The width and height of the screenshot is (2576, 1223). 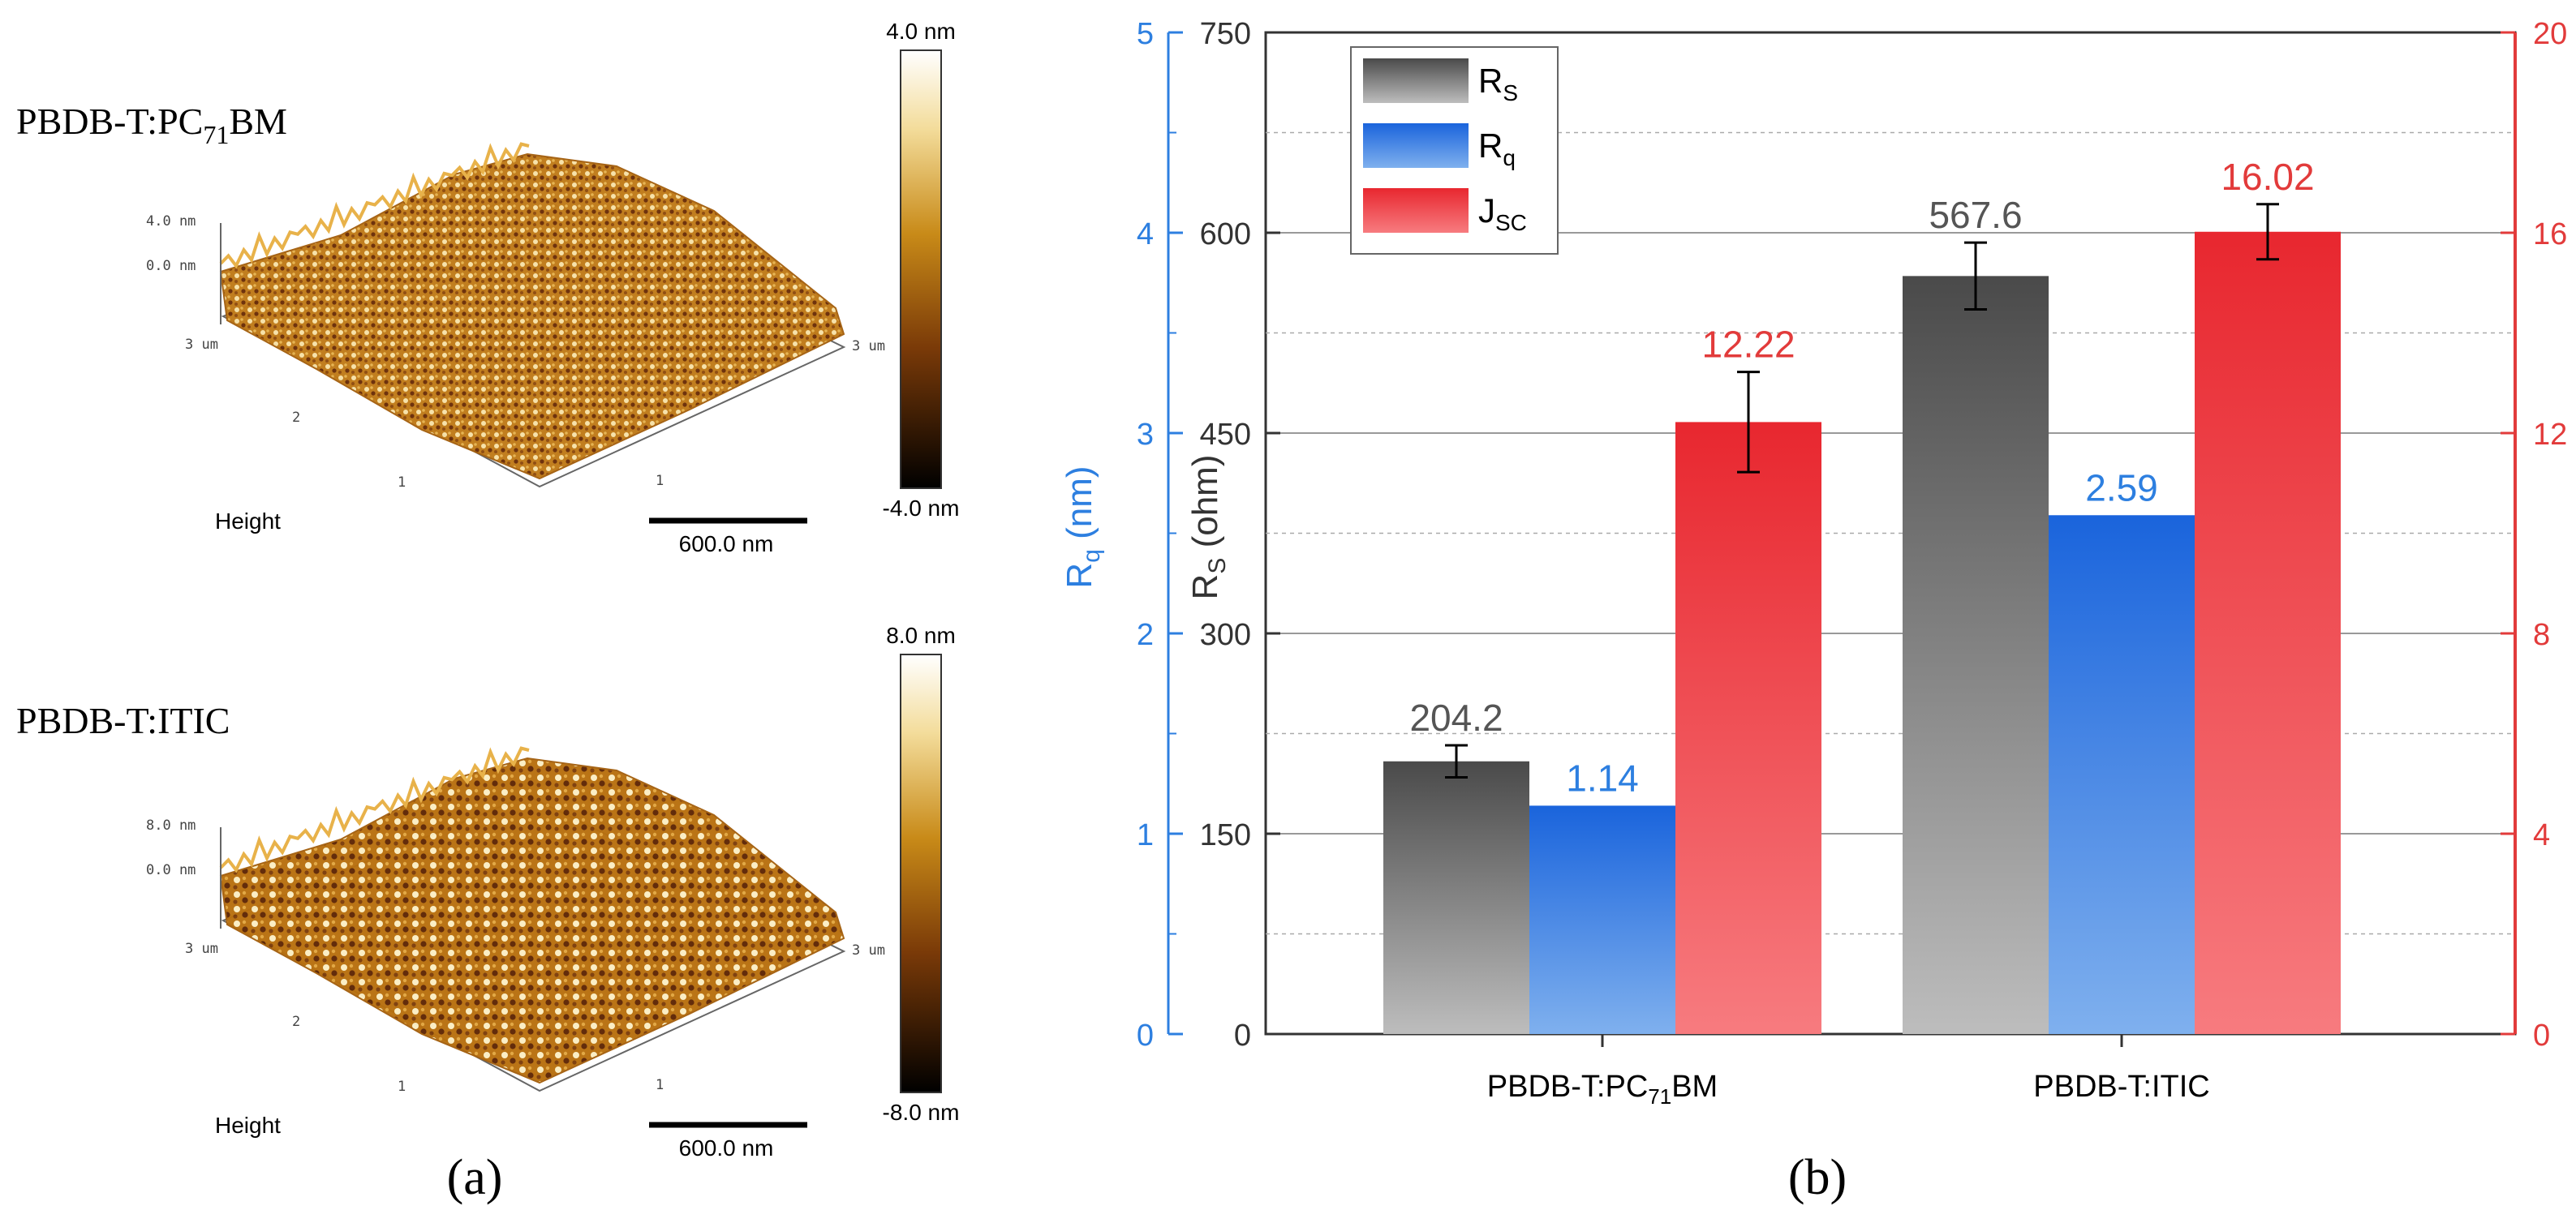 I want to click on rq-tick-label: 5, so click(x=1145, y=34).